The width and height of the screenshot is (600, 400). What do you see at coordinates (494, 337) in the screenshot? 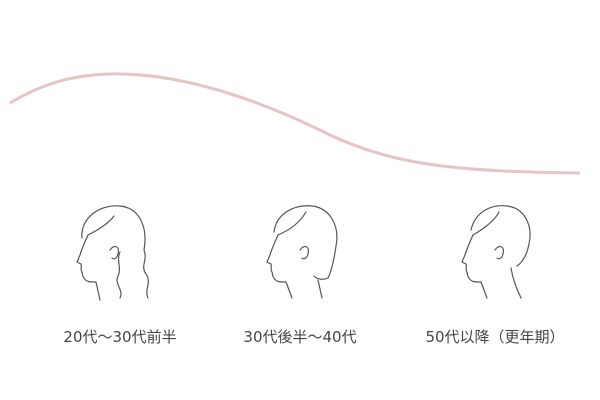
I see `stage-label: 50代以降（更年期）` at bounding box center [494, 337].